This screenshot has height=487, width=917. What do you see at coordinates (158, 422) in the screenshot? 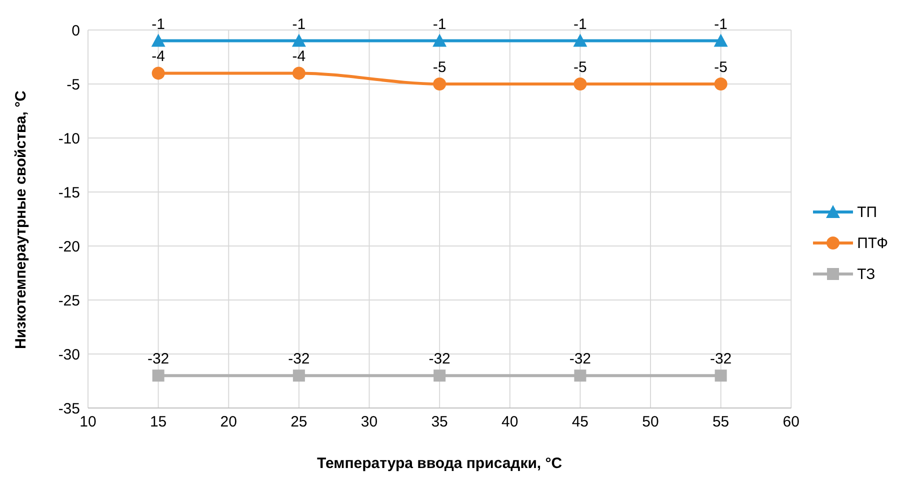
I see `x-tick-label: 15` at bounding box center [158, 422].